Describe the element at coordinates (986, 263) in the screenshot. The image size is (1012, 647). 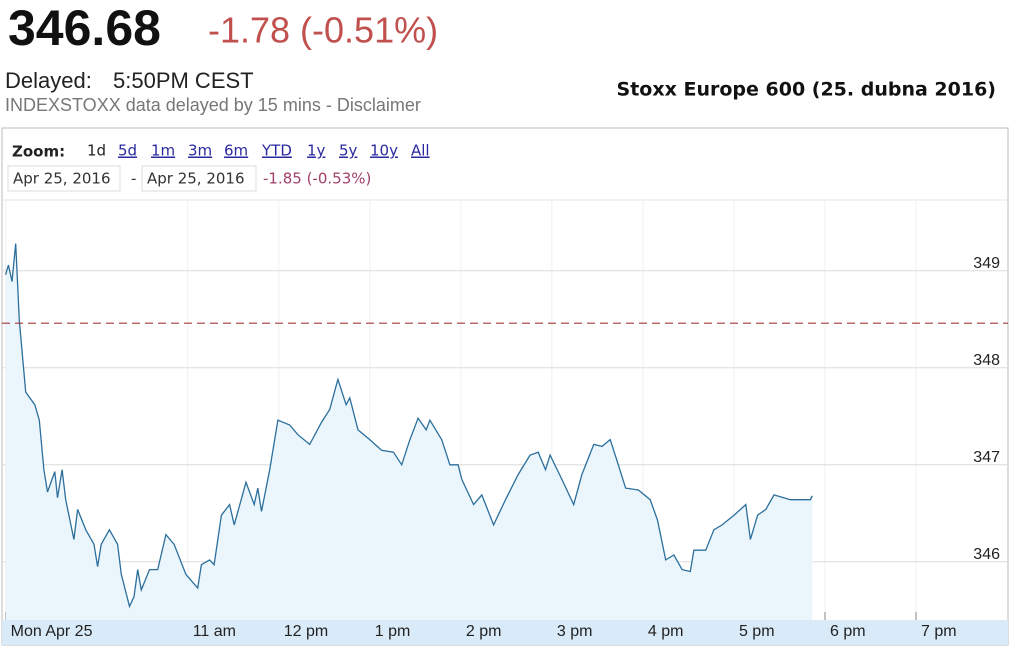
I see `y-tick-label: 349` at that location.